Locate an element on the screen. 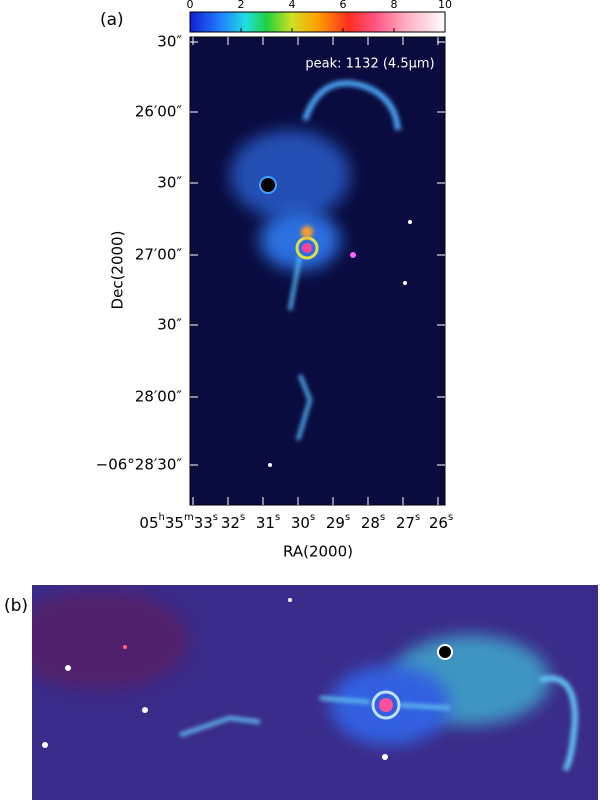  x-tick-label: 29s is located at coordinates (338, 522).